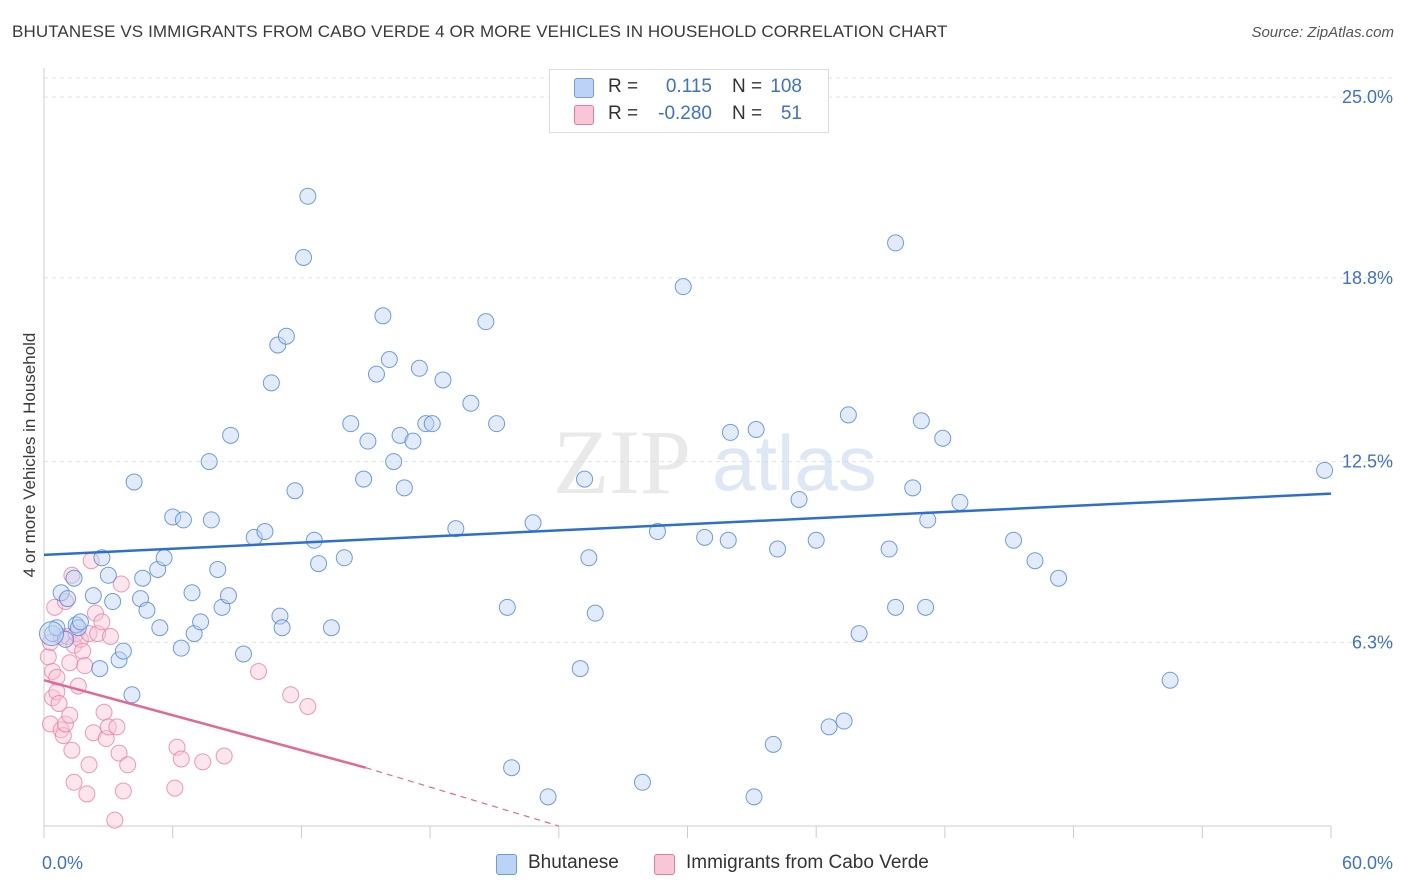 Image resolution: width=1406 pixels, height=892 pixels. I want to click on legend-r-value: 0.115, so click(688, 86).